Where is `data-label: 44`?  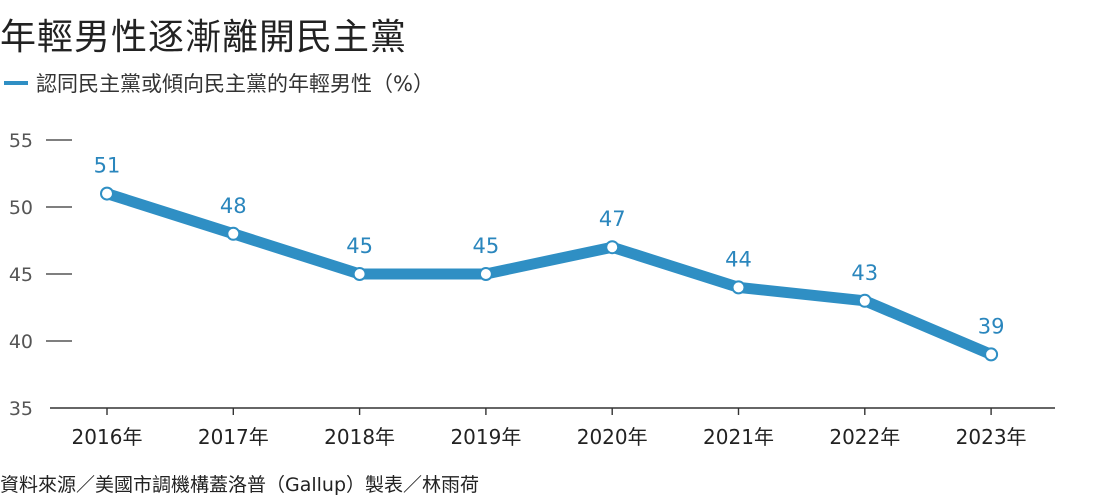 data-label: 44 is located at coordinates (738, 259).